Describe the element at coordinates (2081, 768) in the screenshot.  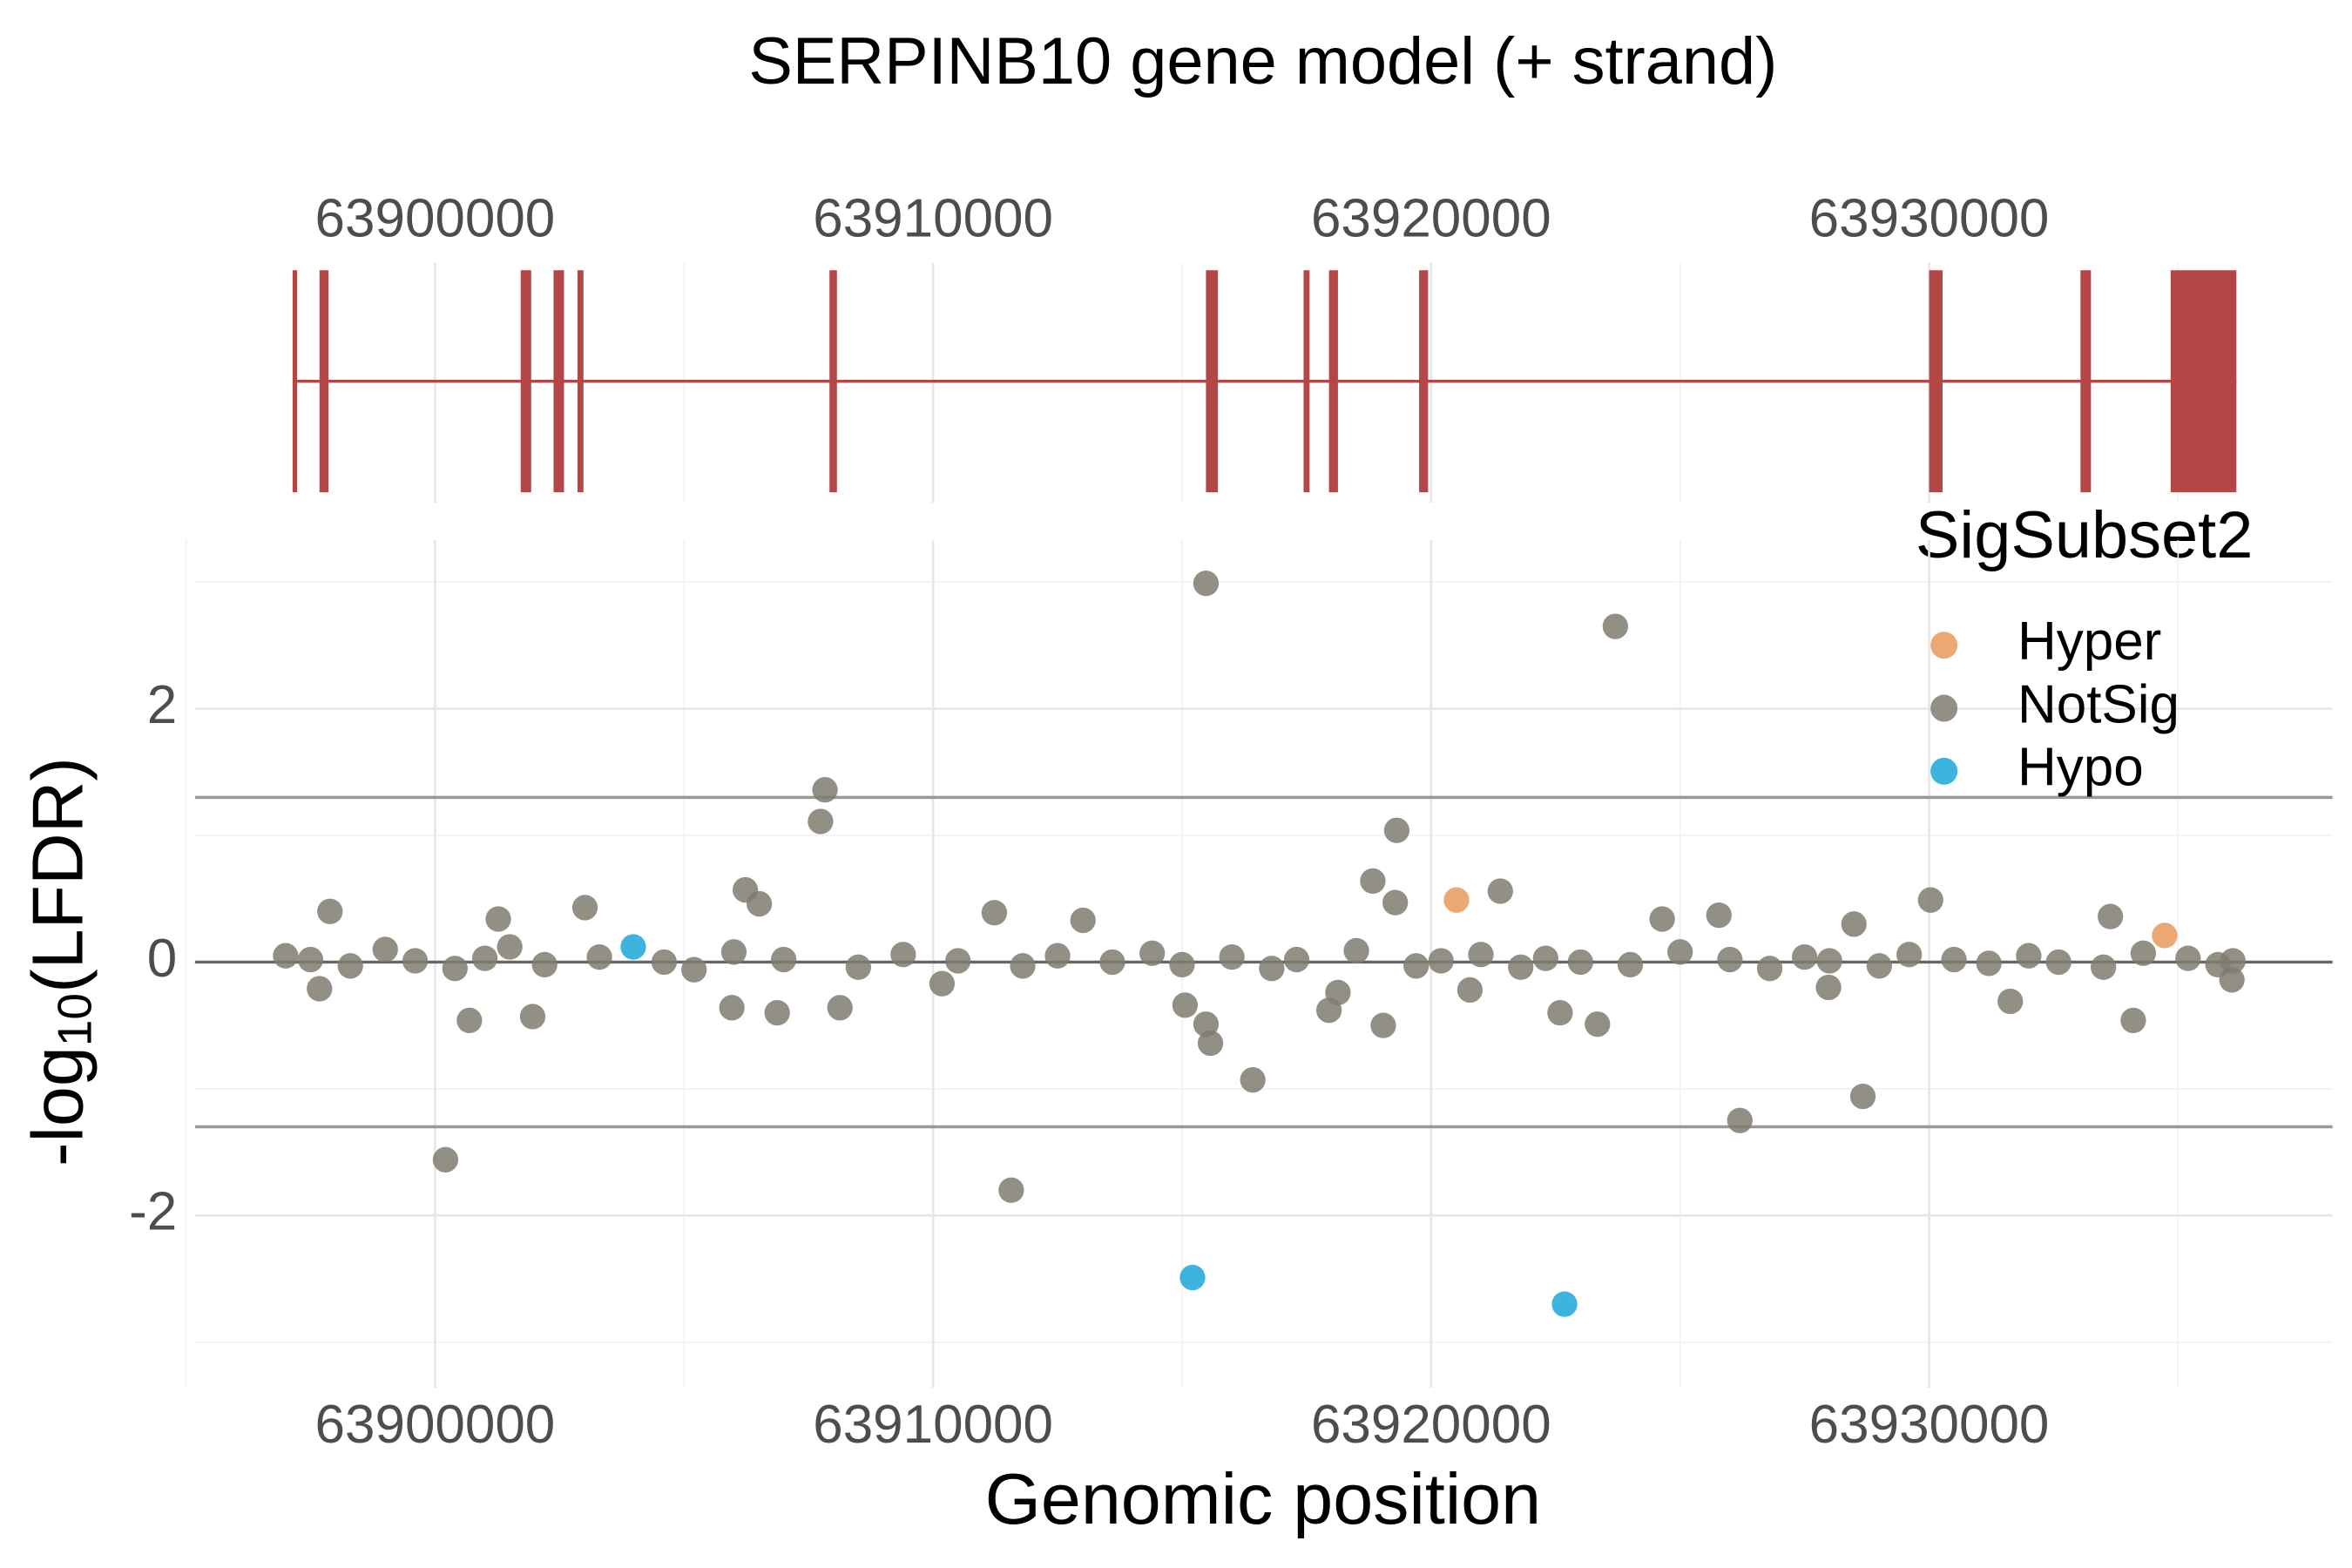
I see `legend-label: Hypo` at that location.